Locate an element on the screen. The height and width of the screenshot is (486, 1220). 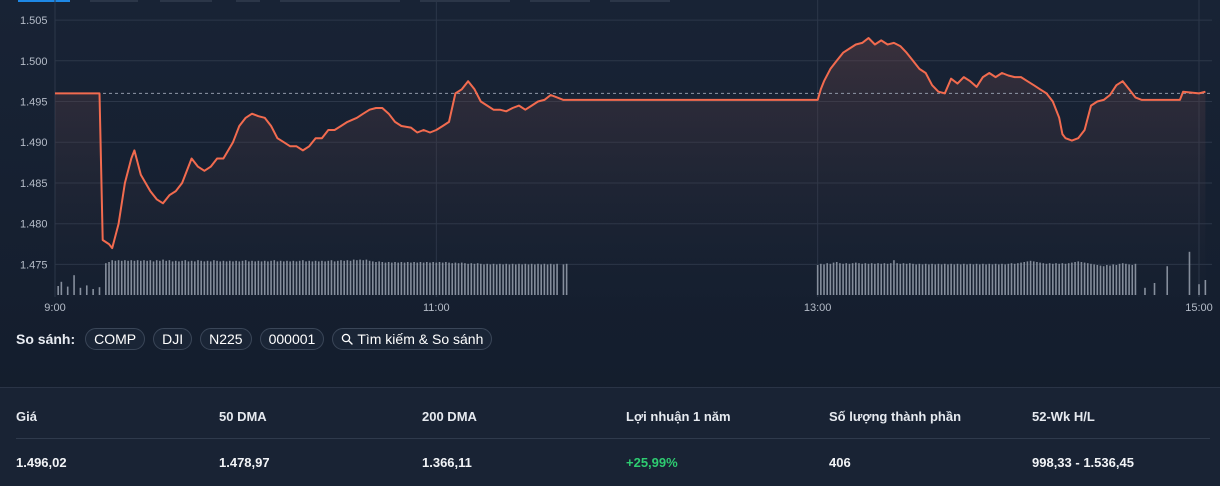
compare-chip-comp: COMP is located at coordinates (115, 339).